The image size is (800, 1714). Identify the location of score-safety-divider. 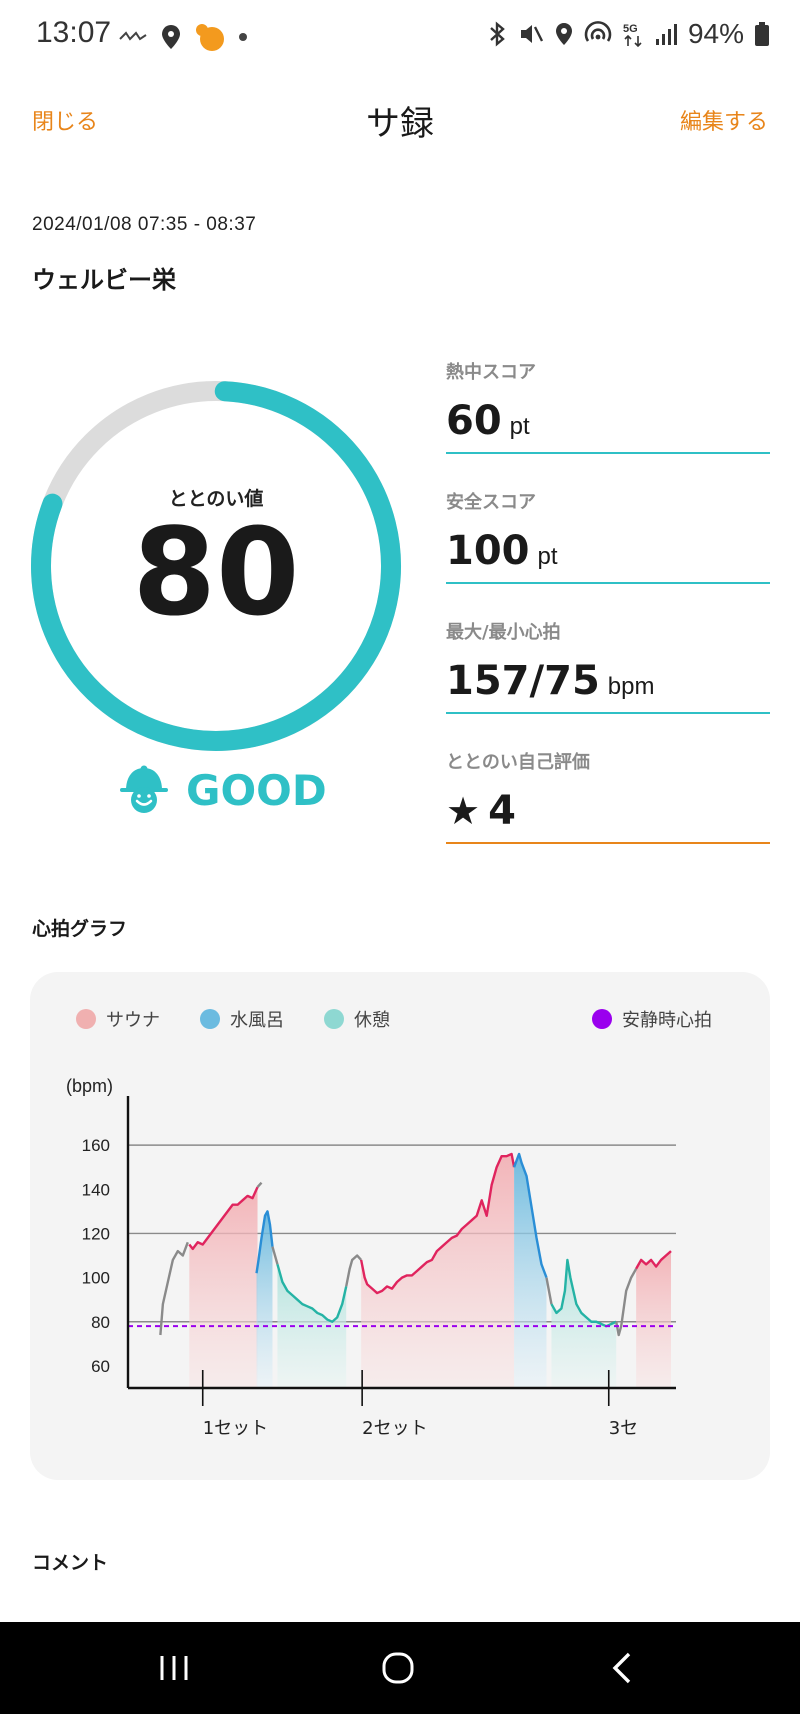
(608, 583).